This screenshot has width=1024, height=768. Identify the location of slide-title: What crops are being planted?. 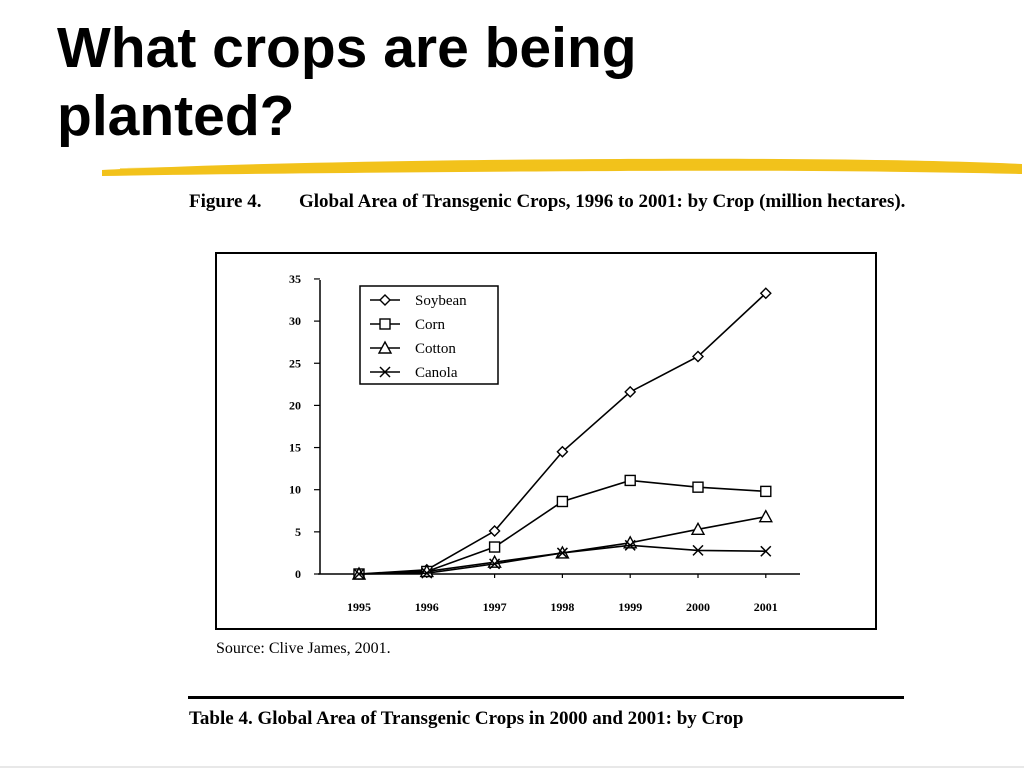
(347, 82).